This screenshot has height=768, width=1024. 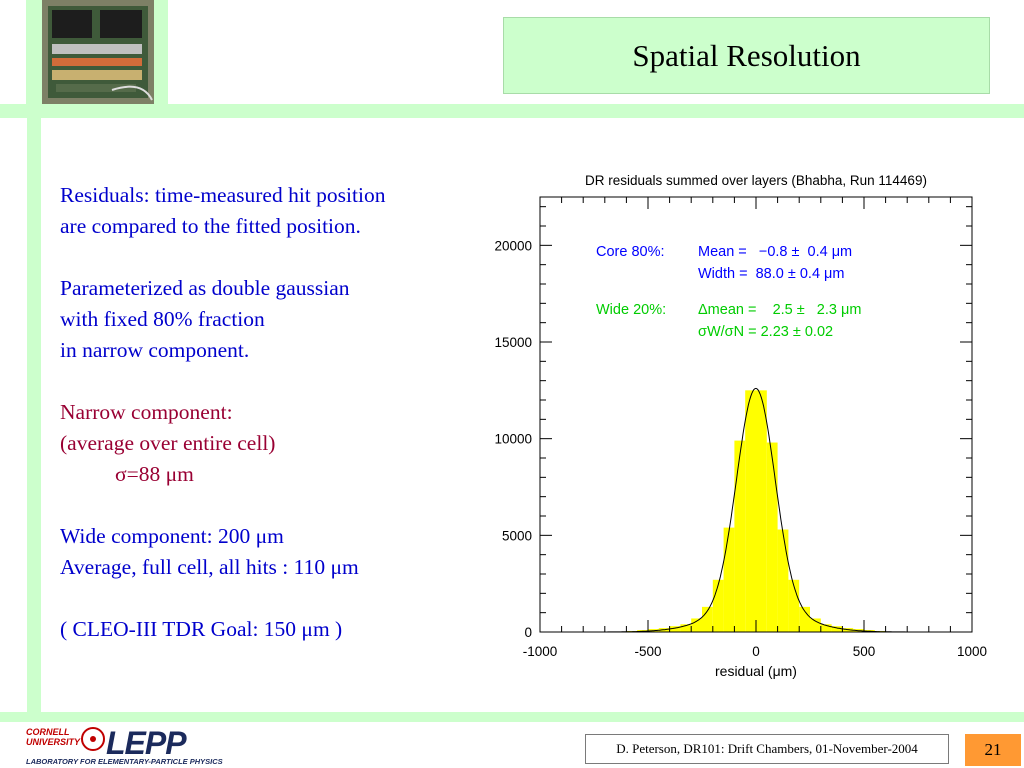 What do you see at coordinates (528, 632) in the screenshot?
I see `y-tick-label: 0` at bounding box center [528, 632].